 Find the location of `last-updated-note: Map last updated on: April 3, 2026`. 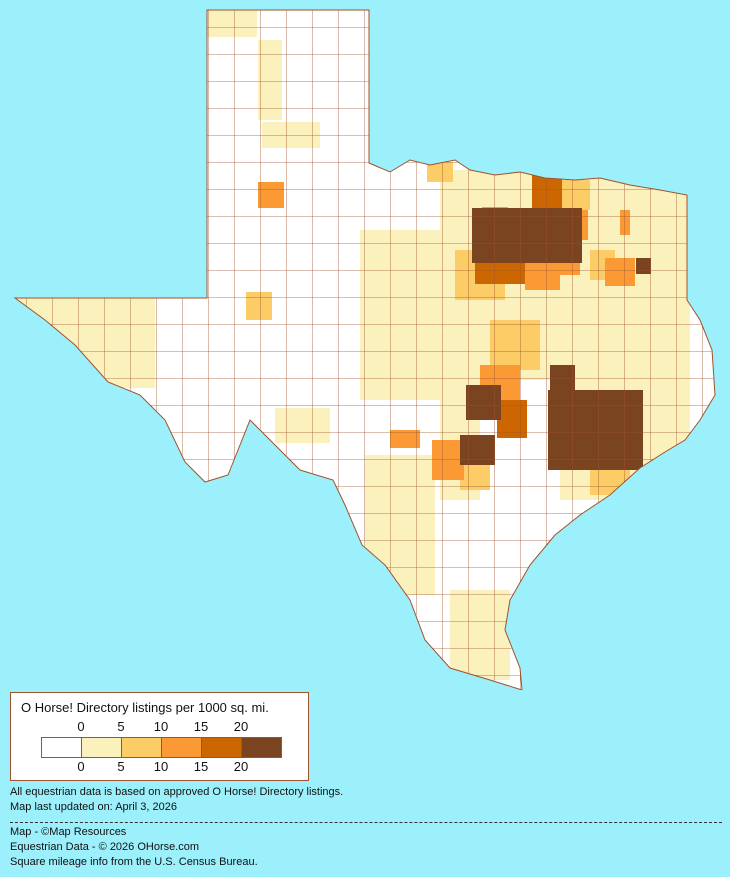

last-updated-note: Map last updated on: April 3, 2026 is located at coordinates (93, 807).